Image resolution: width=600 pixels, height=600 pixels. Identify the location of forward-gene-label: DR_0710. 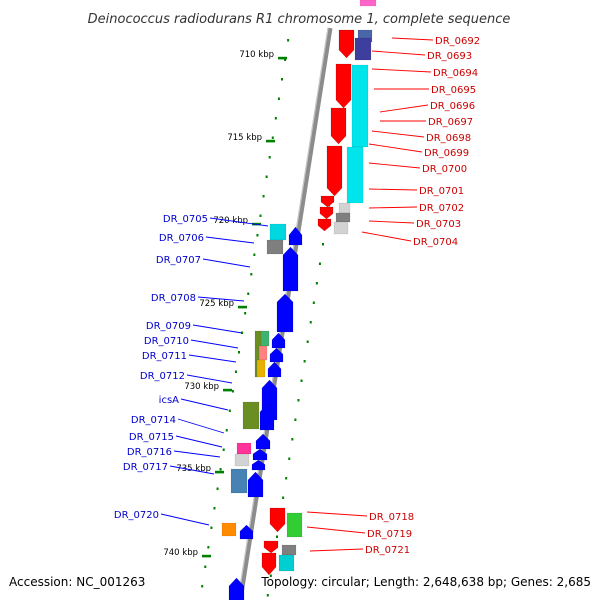
(166, 341).